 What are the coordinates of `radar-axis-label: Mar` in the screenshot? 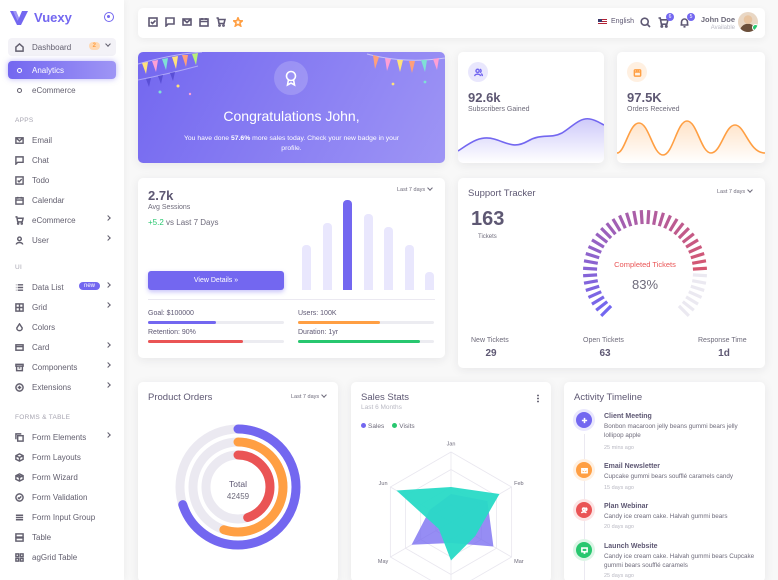 It's located at (519, 562).